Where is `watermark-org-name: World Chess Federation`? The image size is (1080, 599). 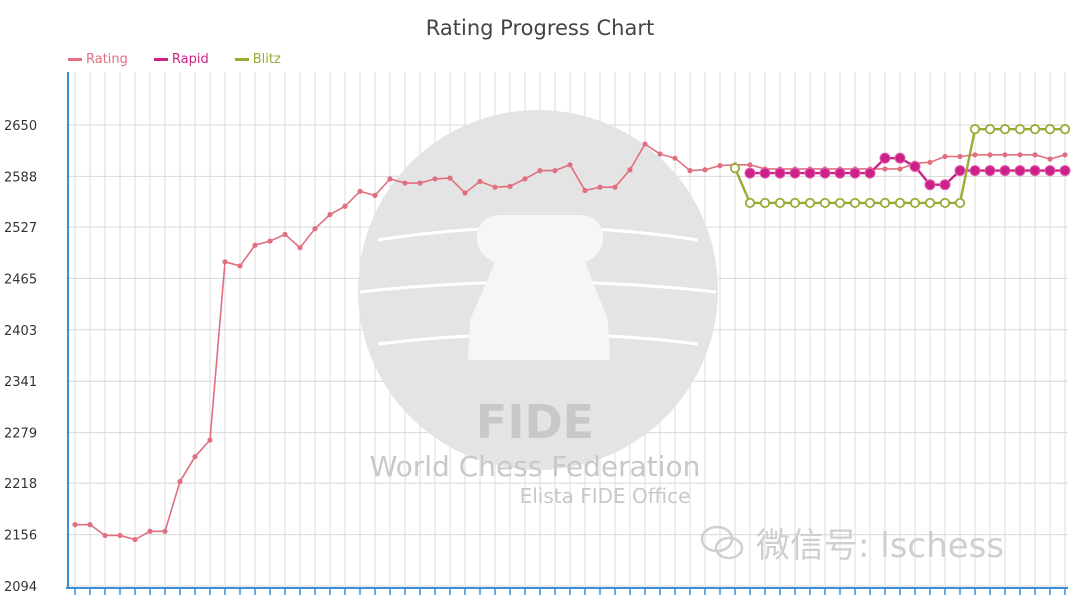
watermark-org-name: World Chess Federation is located at coordinates (535, 466).